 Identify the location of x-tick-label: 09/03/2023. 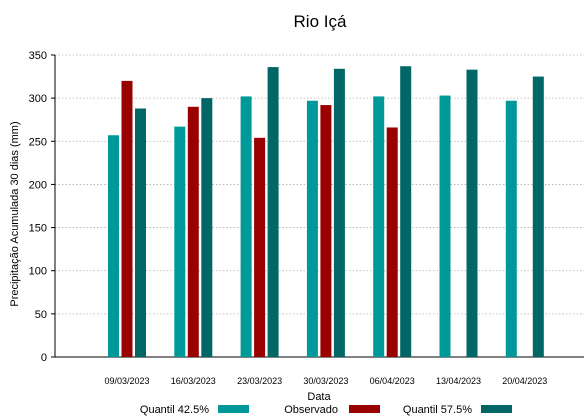
(126, 381).